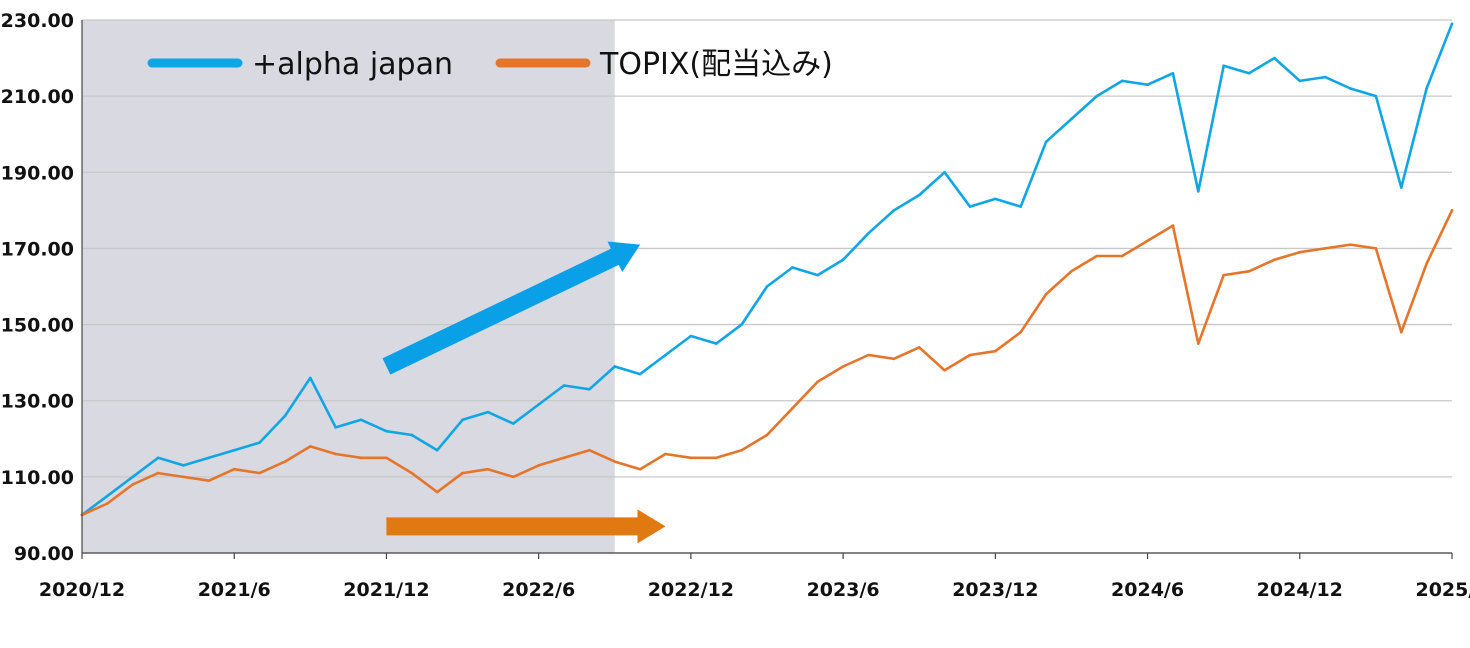  Describe the element at coordinates (524, 392) in the screenshot. I see `trend-arrows` at that location.